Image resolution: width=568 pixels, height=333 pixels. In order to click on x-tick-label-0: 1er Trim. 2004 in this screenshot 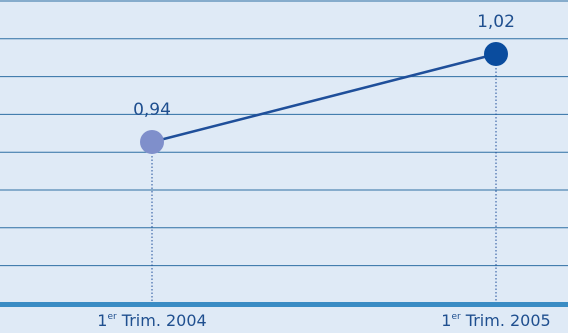, I will do `click(152, 320)`.